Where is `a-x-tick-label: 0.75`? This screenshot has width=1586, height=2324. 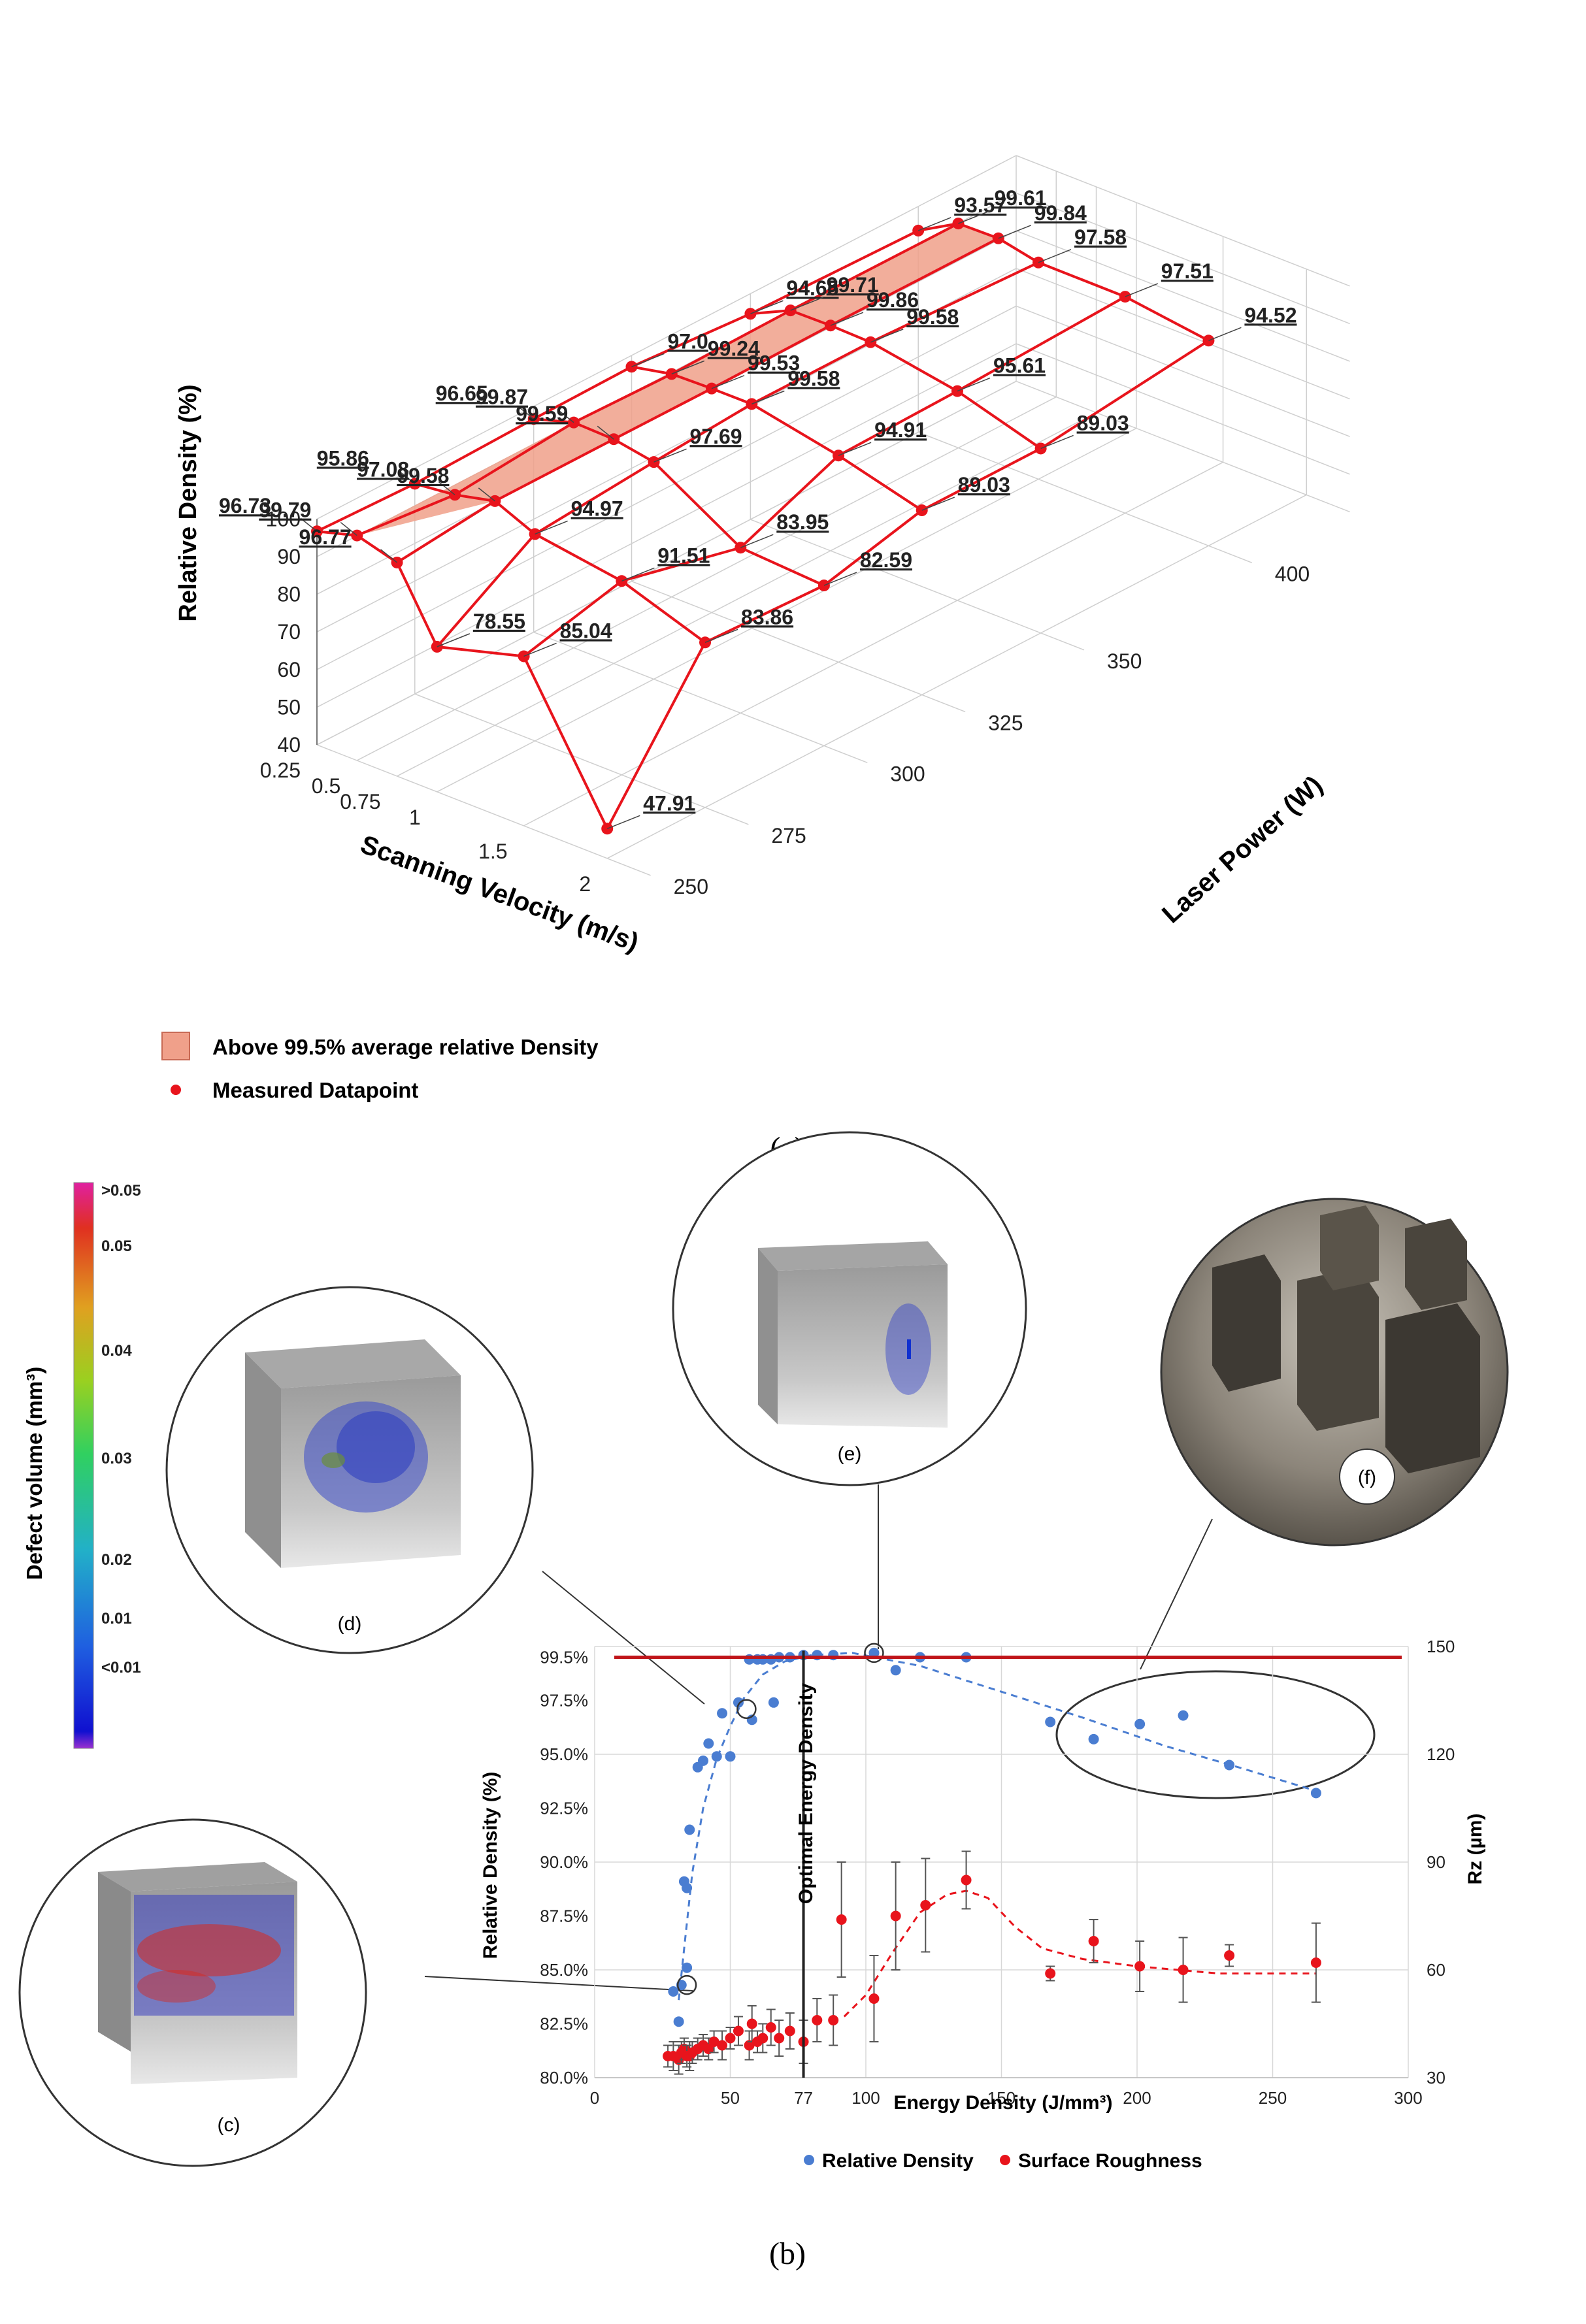
a-x-tick-label: 0.75 is located at coordinates (360, 801).